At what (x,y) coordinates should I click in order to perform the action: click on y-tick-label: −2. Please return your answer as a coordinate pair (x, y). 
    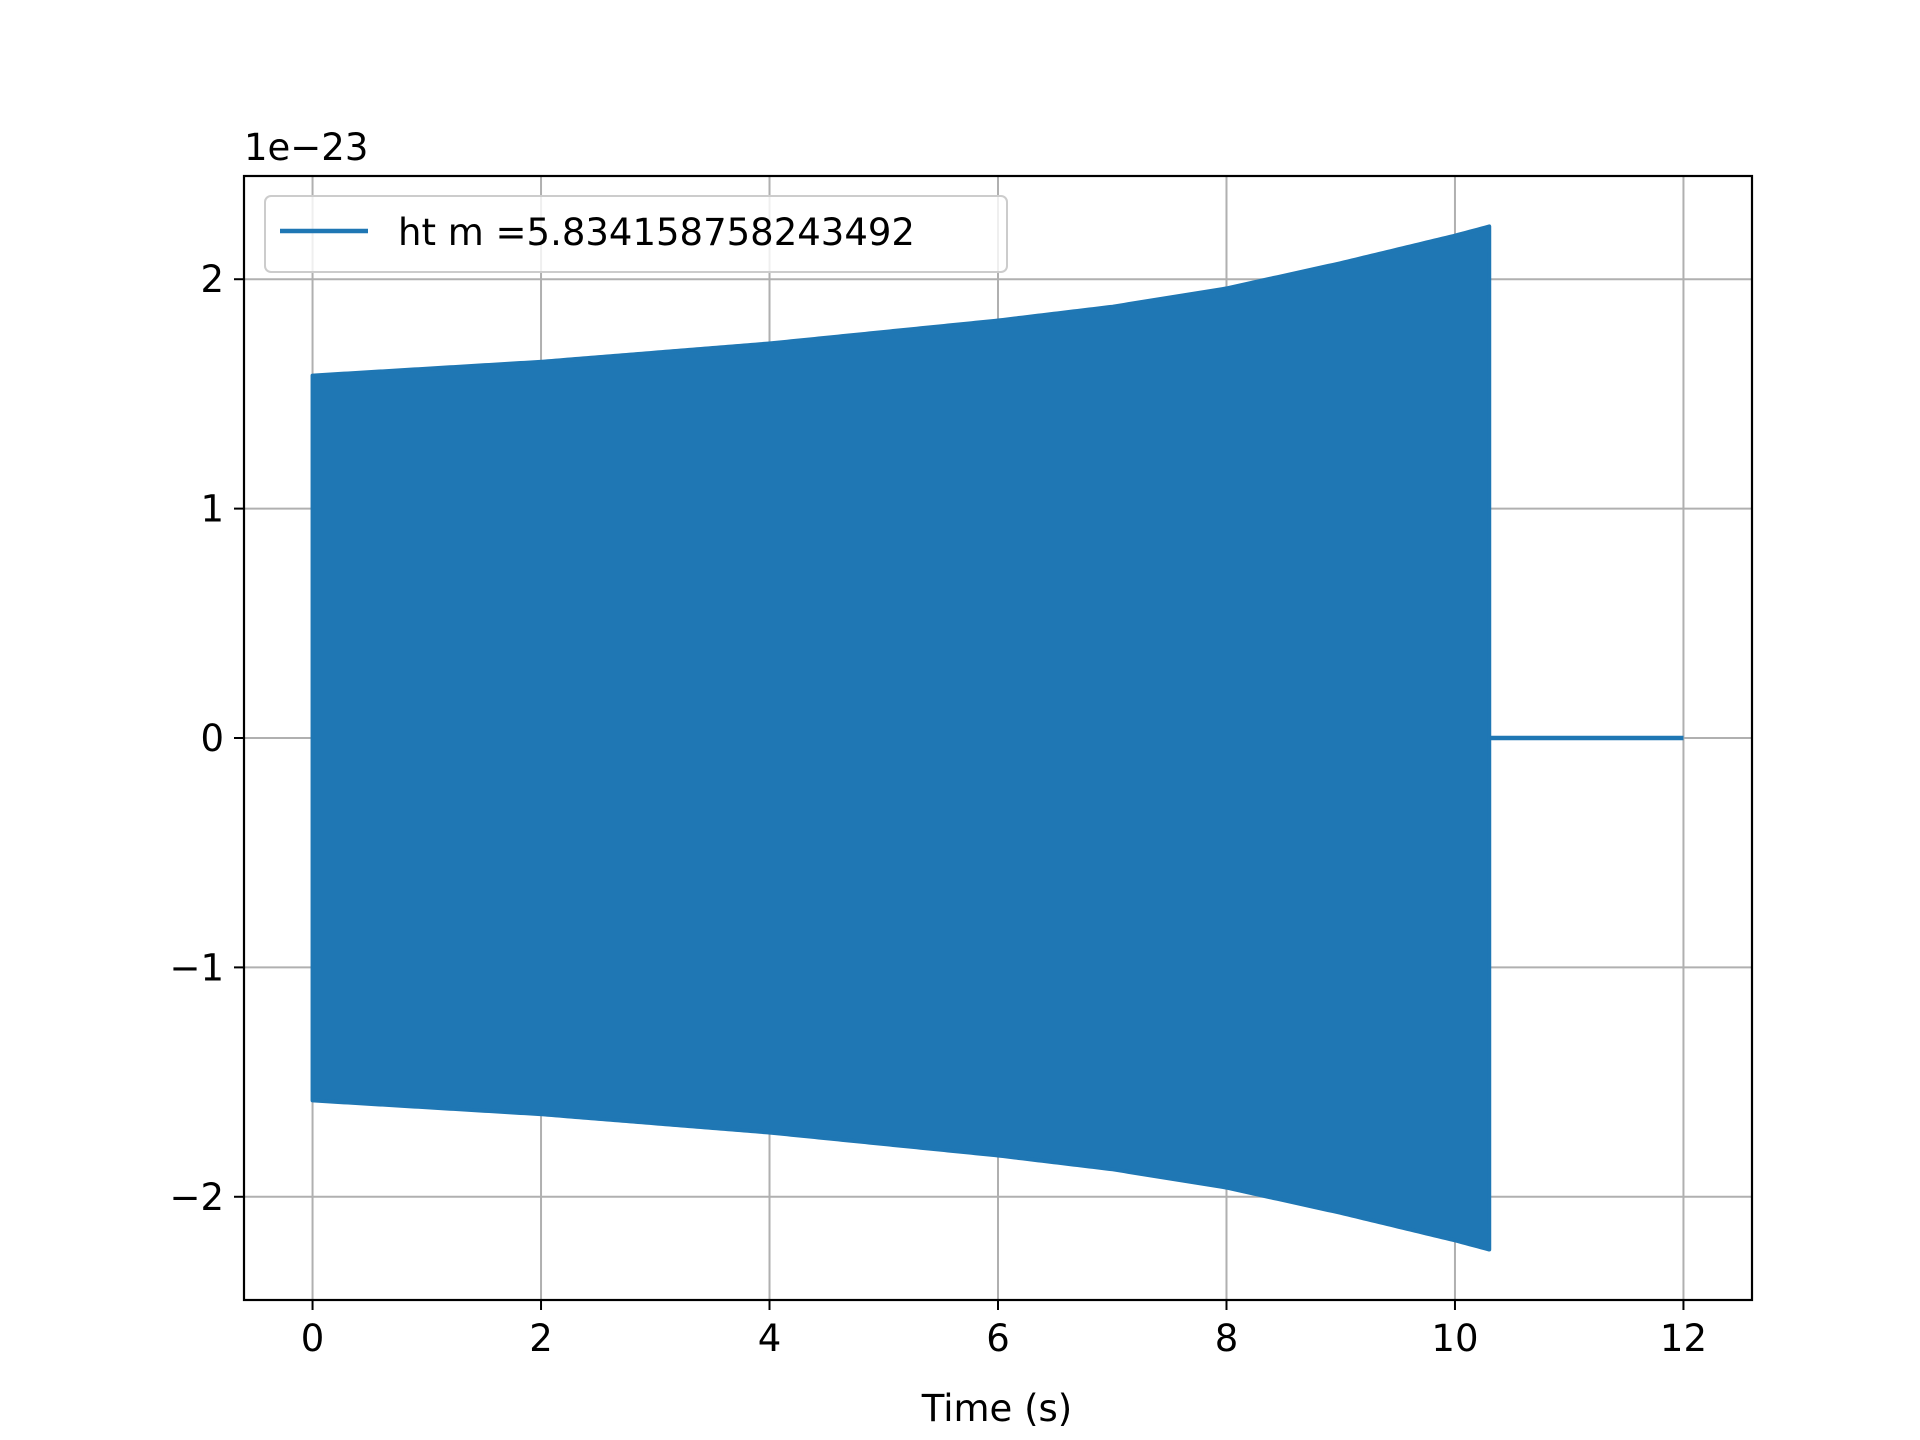
    Looking at the image, I should click on (196, 1197).